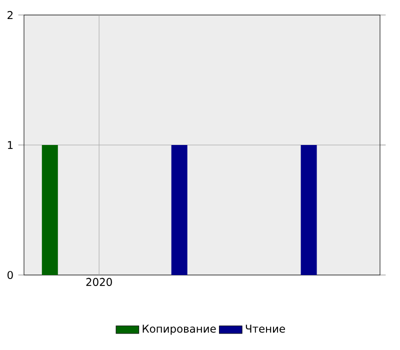 The height and width of the screenshot is (350, 400). What do you see at coordinates (10, 15) in the screenshot?
I see `y-tick-label: 2` at bounding box center [10, 15].